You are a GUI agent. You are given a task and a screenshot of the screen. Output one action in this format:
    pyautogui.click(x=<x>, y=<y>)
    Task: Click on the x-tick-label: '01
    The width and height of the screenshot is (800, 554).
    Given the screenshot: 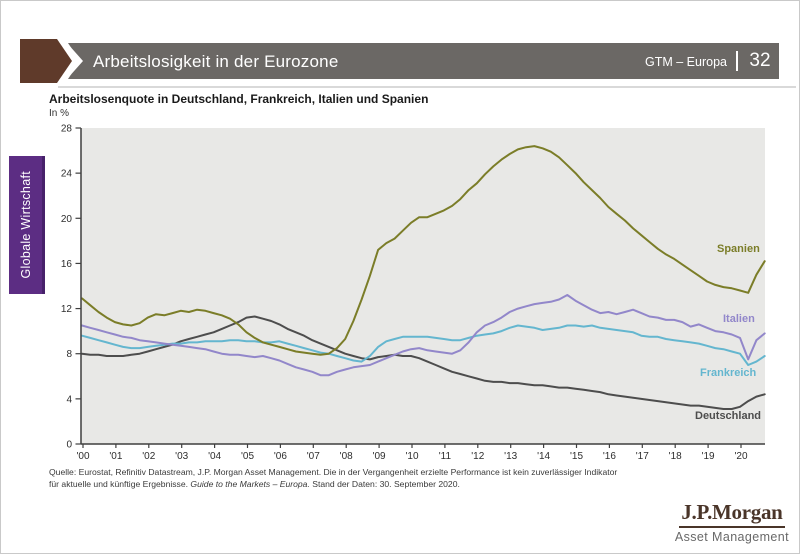 What is the action you would take?
    pyautogui.click(x=115, y=456)
    